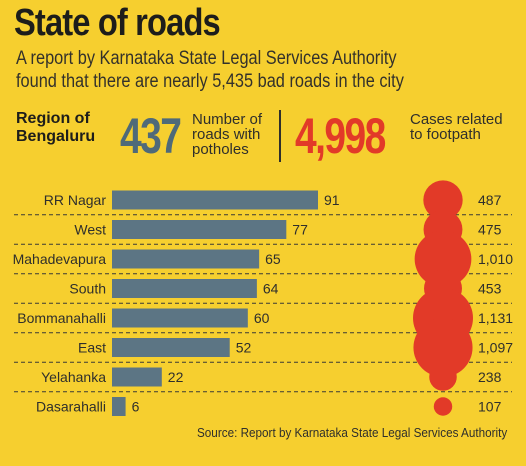 The height and width of the screenshot is (466, 526). I want to click on pothole-label-line-2: roads with, so click(226, 134).